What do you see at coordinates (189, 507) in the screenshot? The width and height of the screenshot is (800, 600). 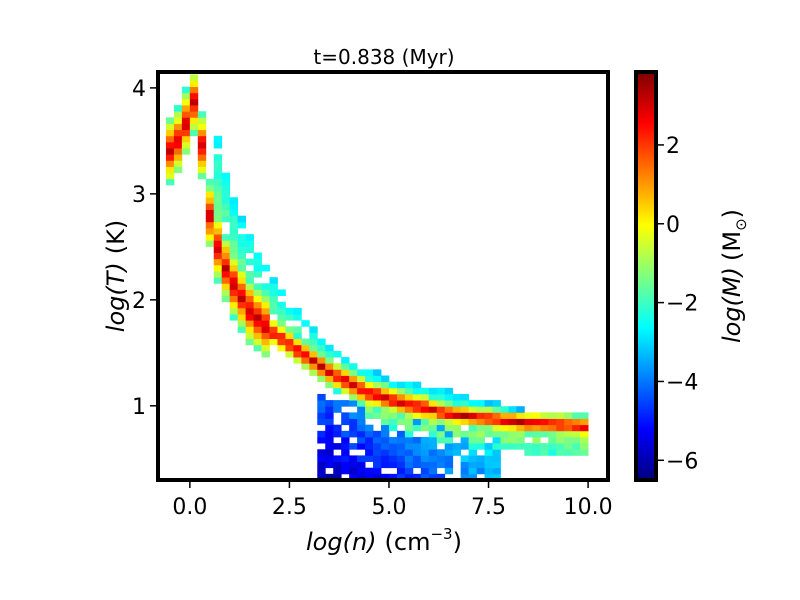 I see `x-tick-label: 0.0` at bounding box center [189, 507].